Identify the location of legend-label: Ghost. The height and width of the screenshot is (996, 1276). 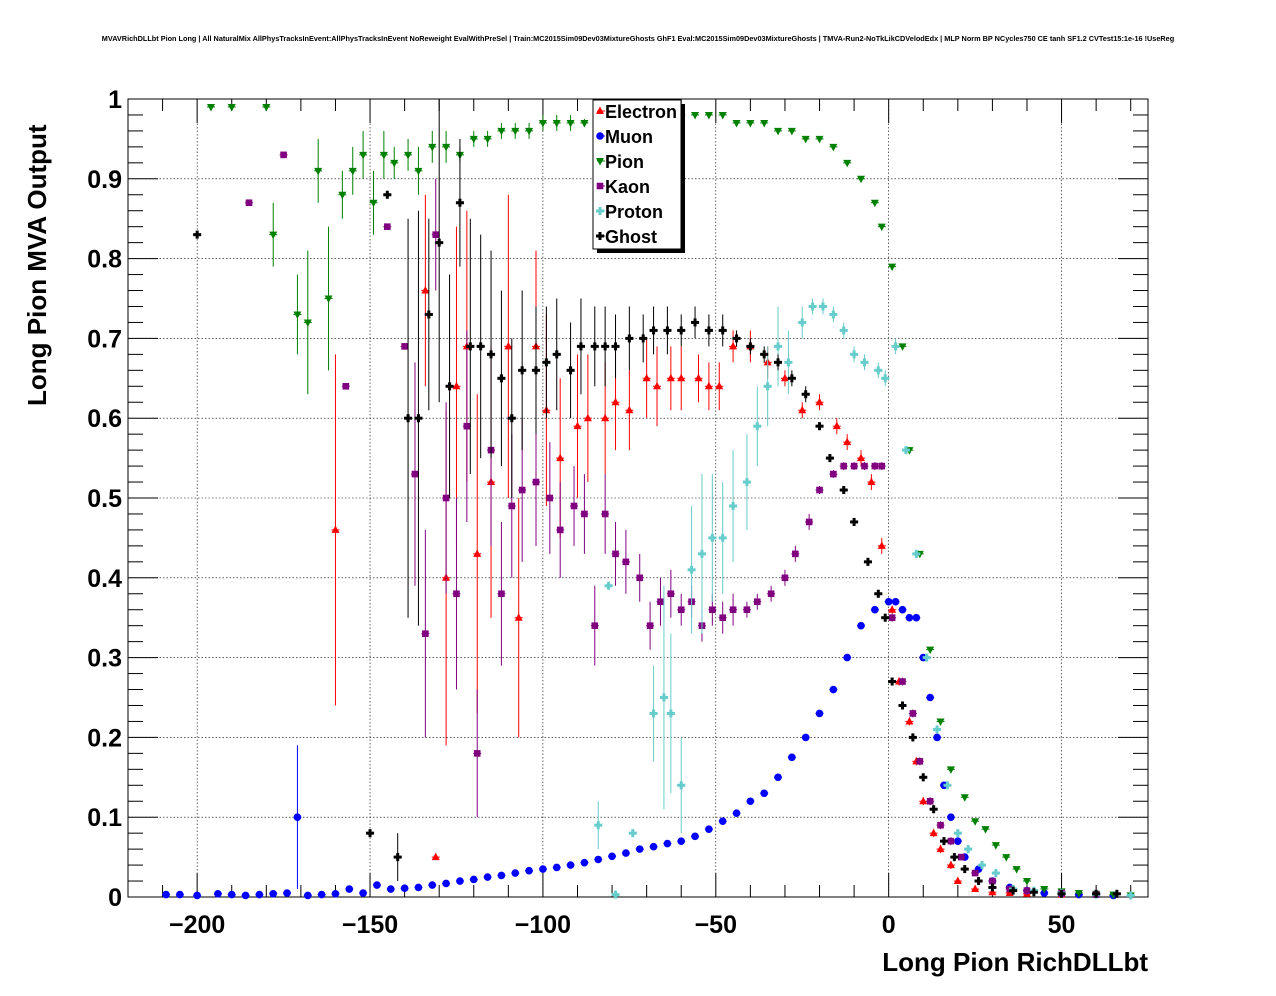
(631, 237).